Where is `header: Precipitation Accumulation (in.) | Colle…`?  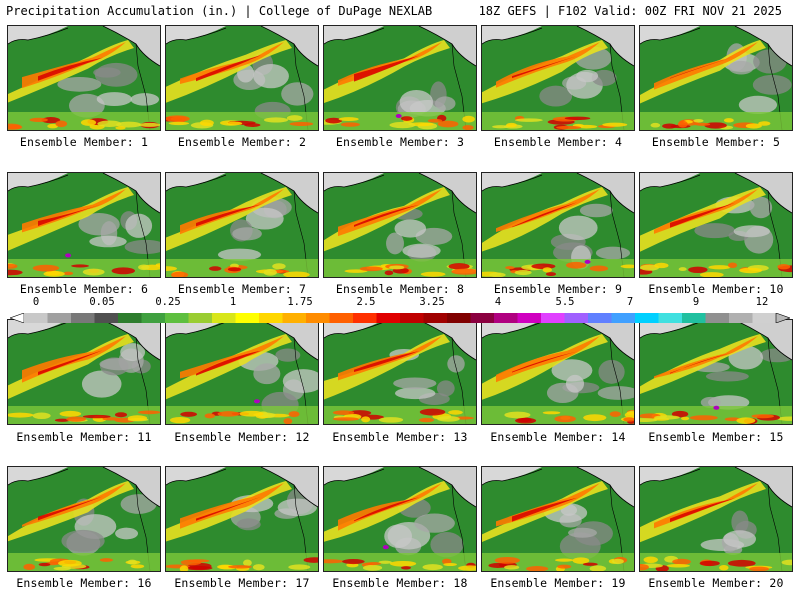 header: Precipitation Accumulation (in.) | Colle… is located at coordinates (400, 11).